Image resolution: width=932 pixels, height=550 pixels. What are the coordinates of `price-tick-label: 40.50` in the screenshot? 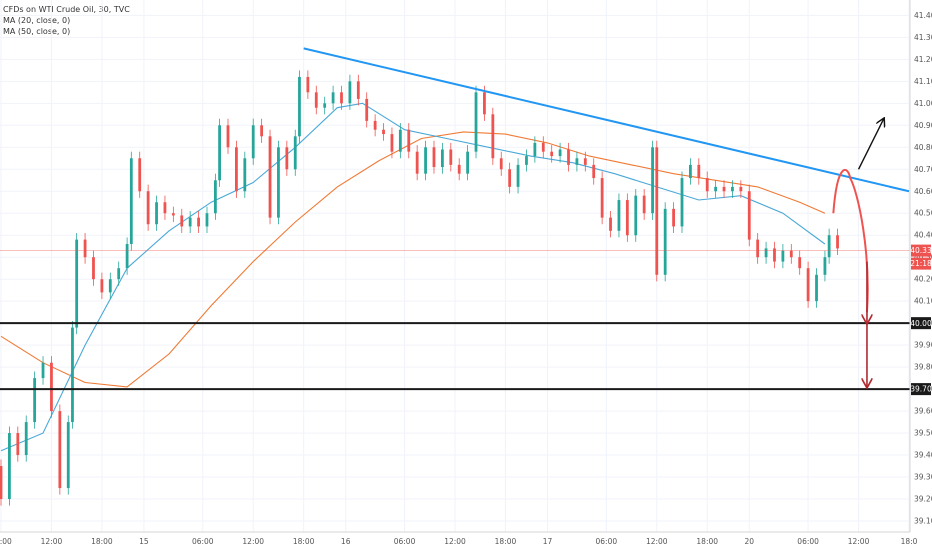 It's located at (923, 213).